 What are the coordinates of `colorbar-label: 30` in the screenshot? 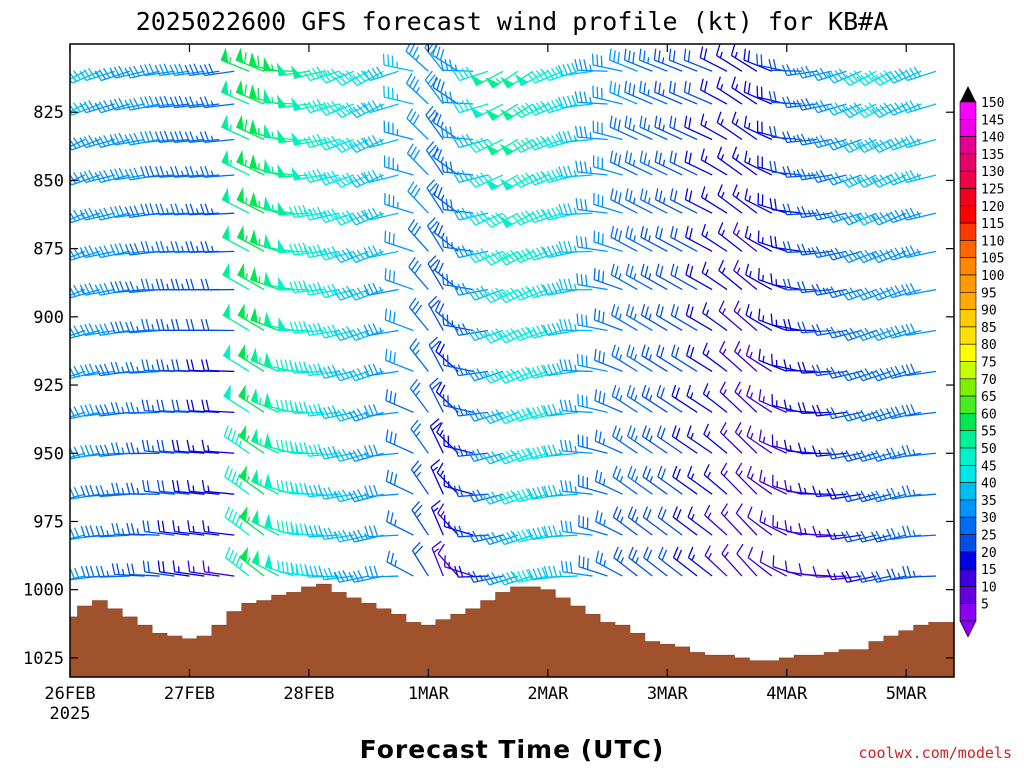 It's located at (989, 518).